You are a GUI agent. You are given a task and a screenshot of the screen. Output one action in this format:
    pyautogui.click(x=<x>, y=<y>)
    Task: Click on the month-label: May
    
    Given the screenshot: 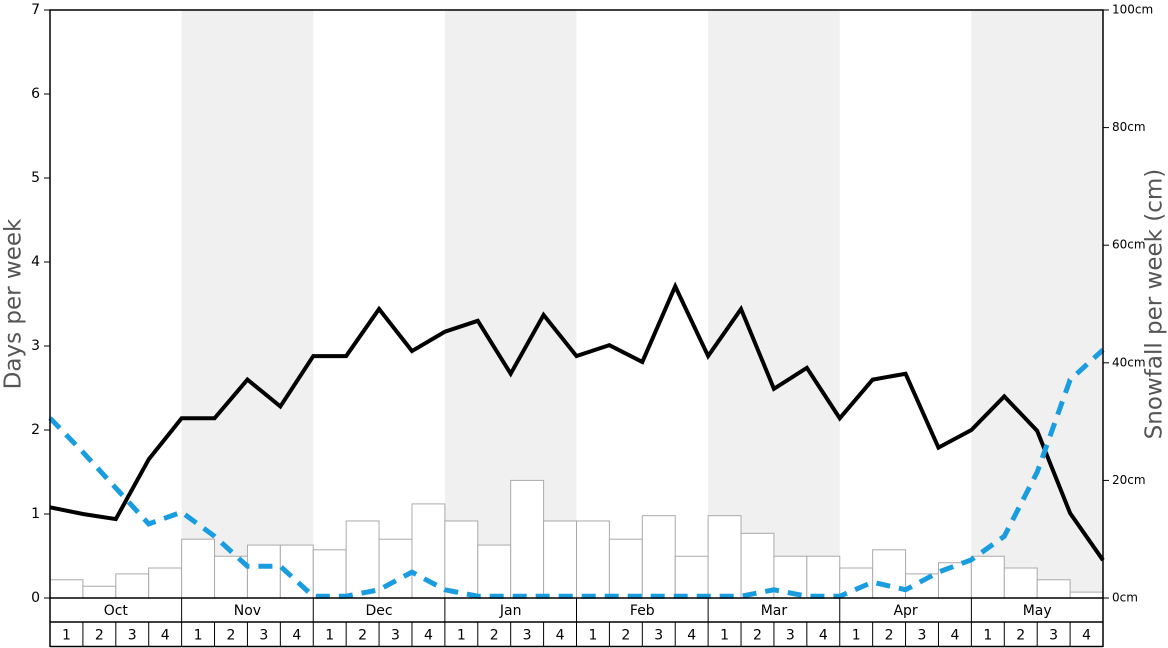 What is the action you would take?
    pyautogui.click(x=1037, y=611)
    